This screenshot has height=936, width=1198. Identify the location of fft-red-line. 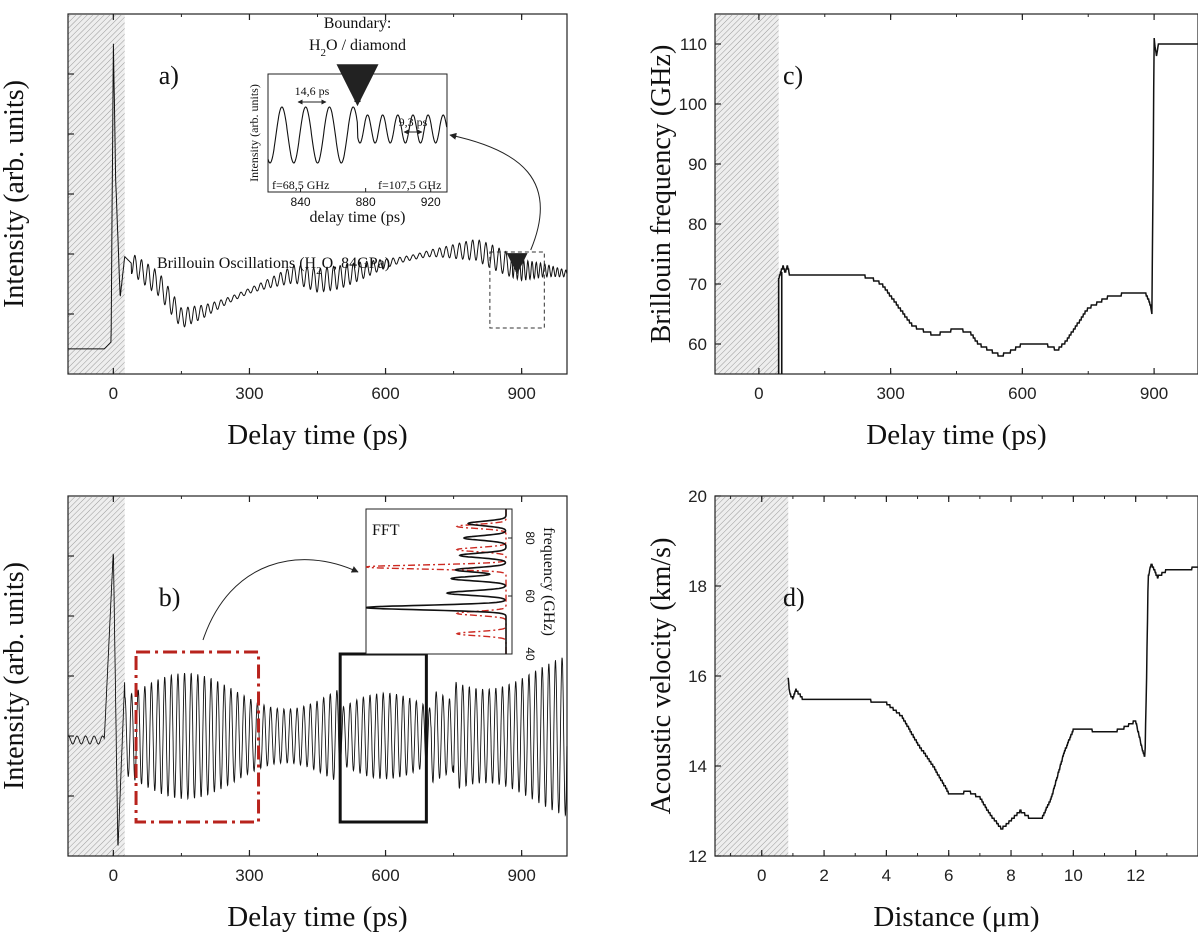
(436, 581).